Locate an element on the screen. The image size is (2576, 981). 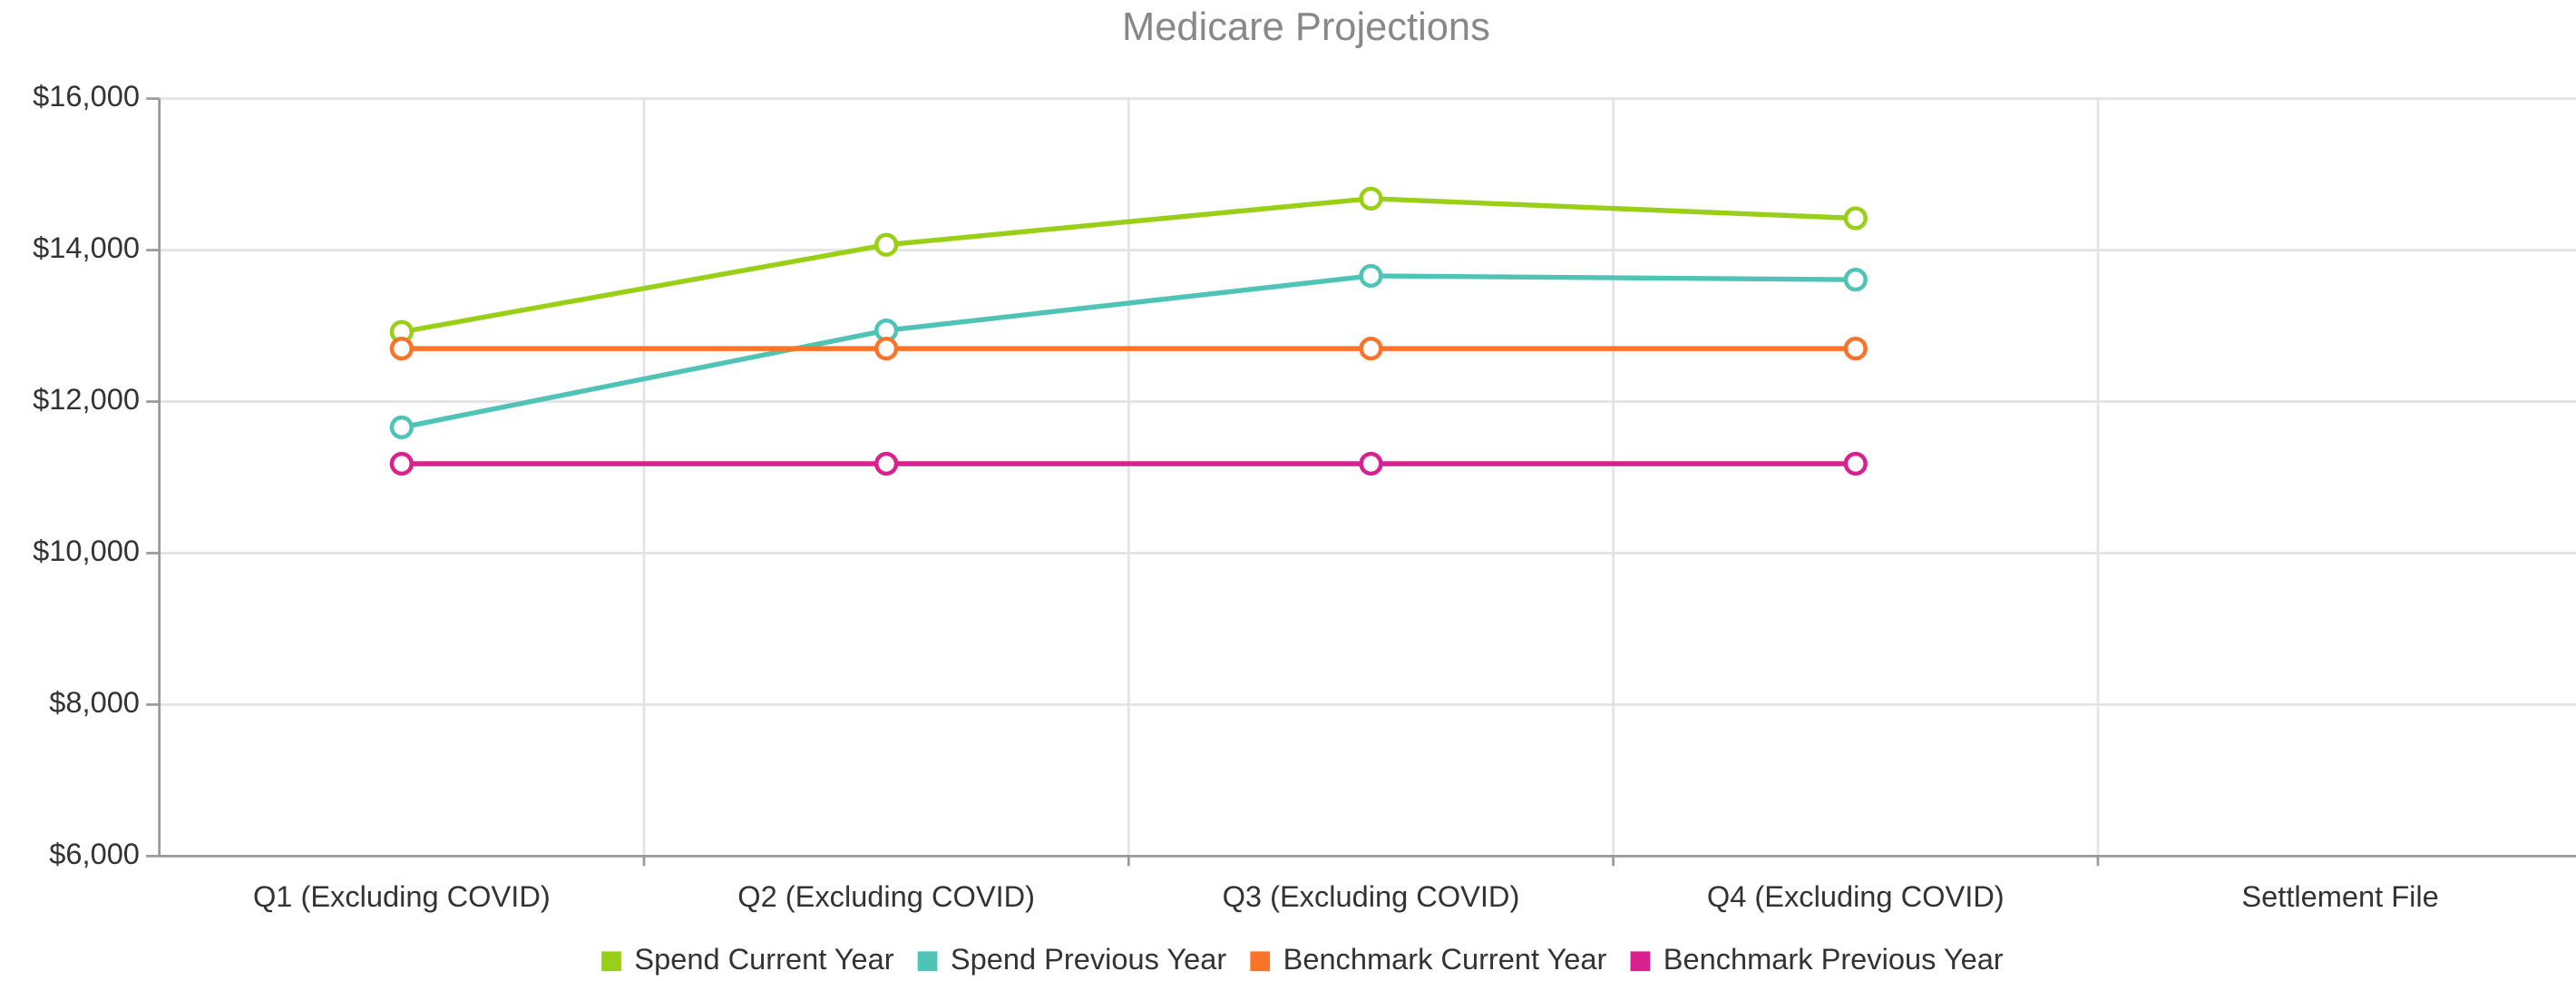
legend-label: Benchmark Current Year is located at coordinates (1445, 959).